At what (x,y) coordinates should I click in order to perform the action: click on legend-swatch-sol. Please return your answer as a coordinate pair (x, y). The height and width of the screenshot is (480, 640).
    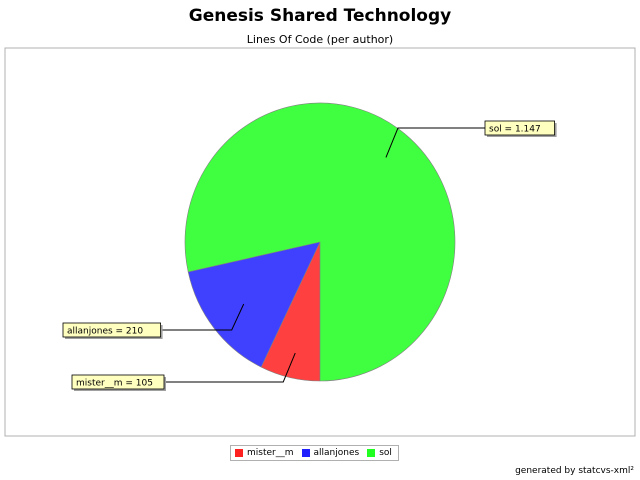
    Looking at the image, I should click on (371, 453).